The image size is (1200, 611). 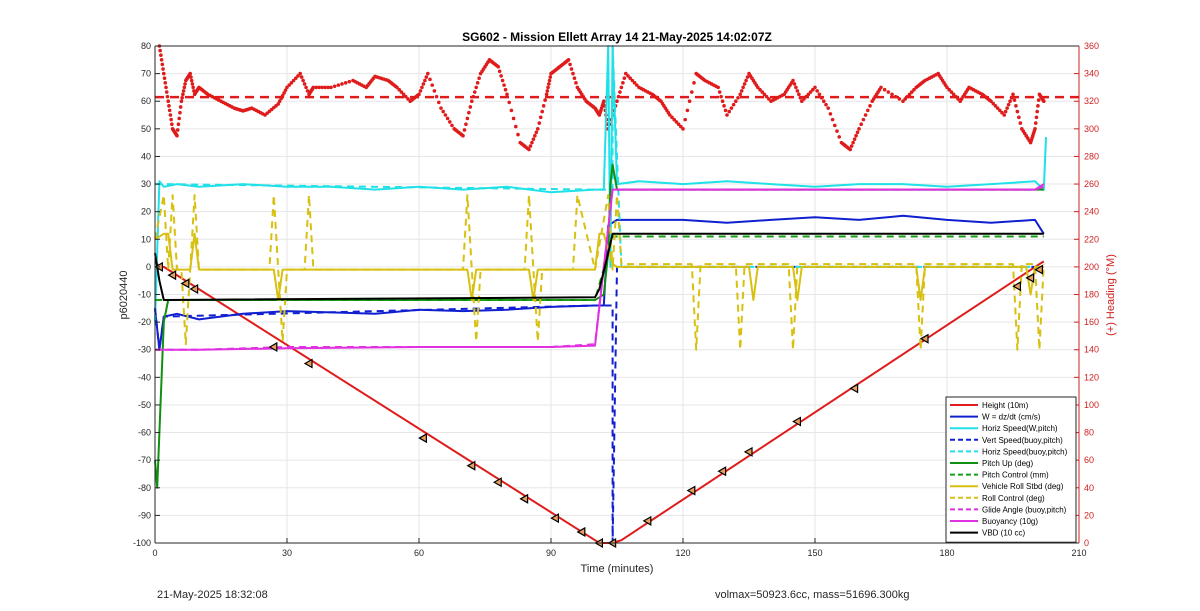 I want to click on y-tick-label: 0, so click(x=148, y=267).